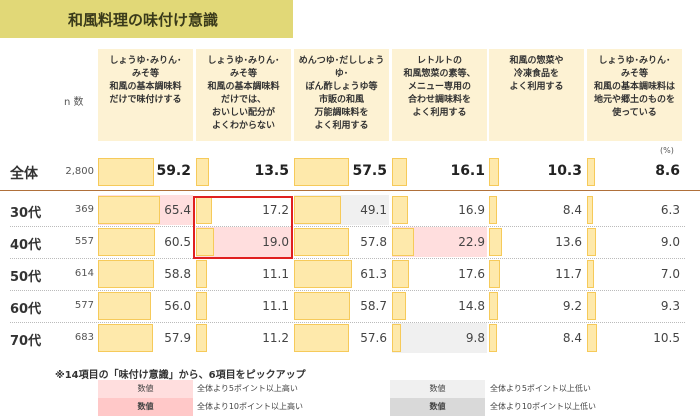 The image size is (700, 418). Describe the element at coordinates (145, 306) in the screenshot. I see `data-cell: 56.0` at that location.